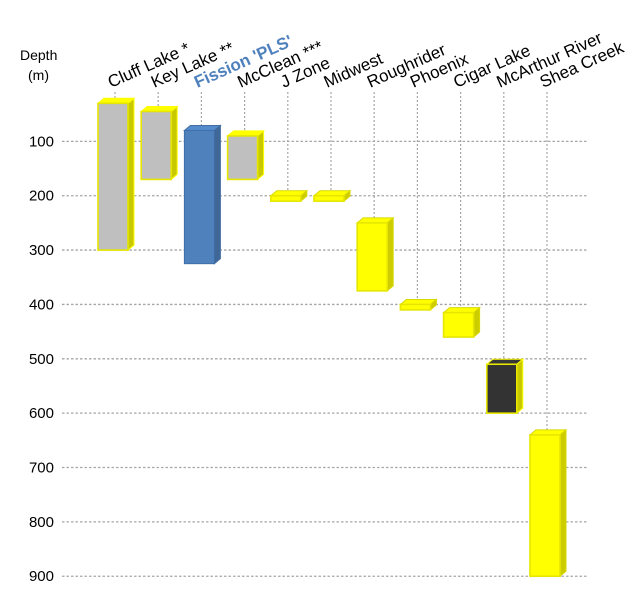  Describe the element at coordinates (38, 55) in the screenshot. I see `y-axis-label: Depth` at that location.